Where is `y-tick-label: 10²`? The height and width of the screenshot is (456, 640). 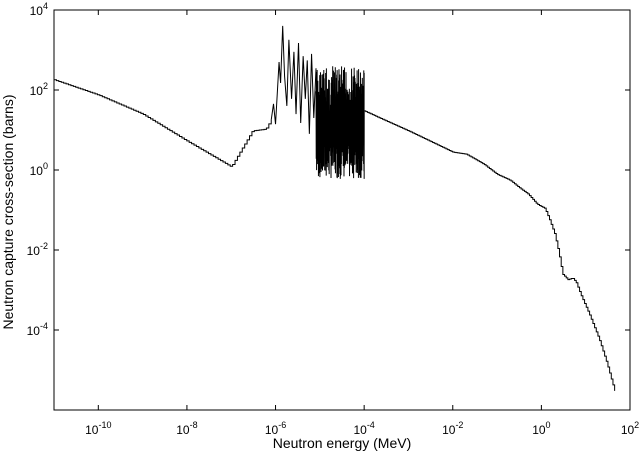
y-tick-label: 10² is located at coordinates (39, 89).